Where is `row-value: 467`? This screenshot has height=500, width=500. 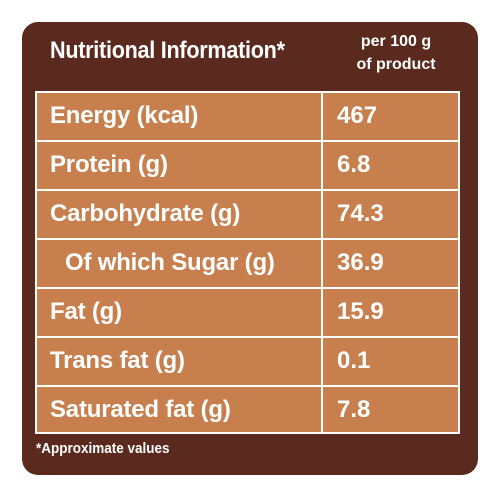 row-value: 467 is located at coordinates (357, 115).